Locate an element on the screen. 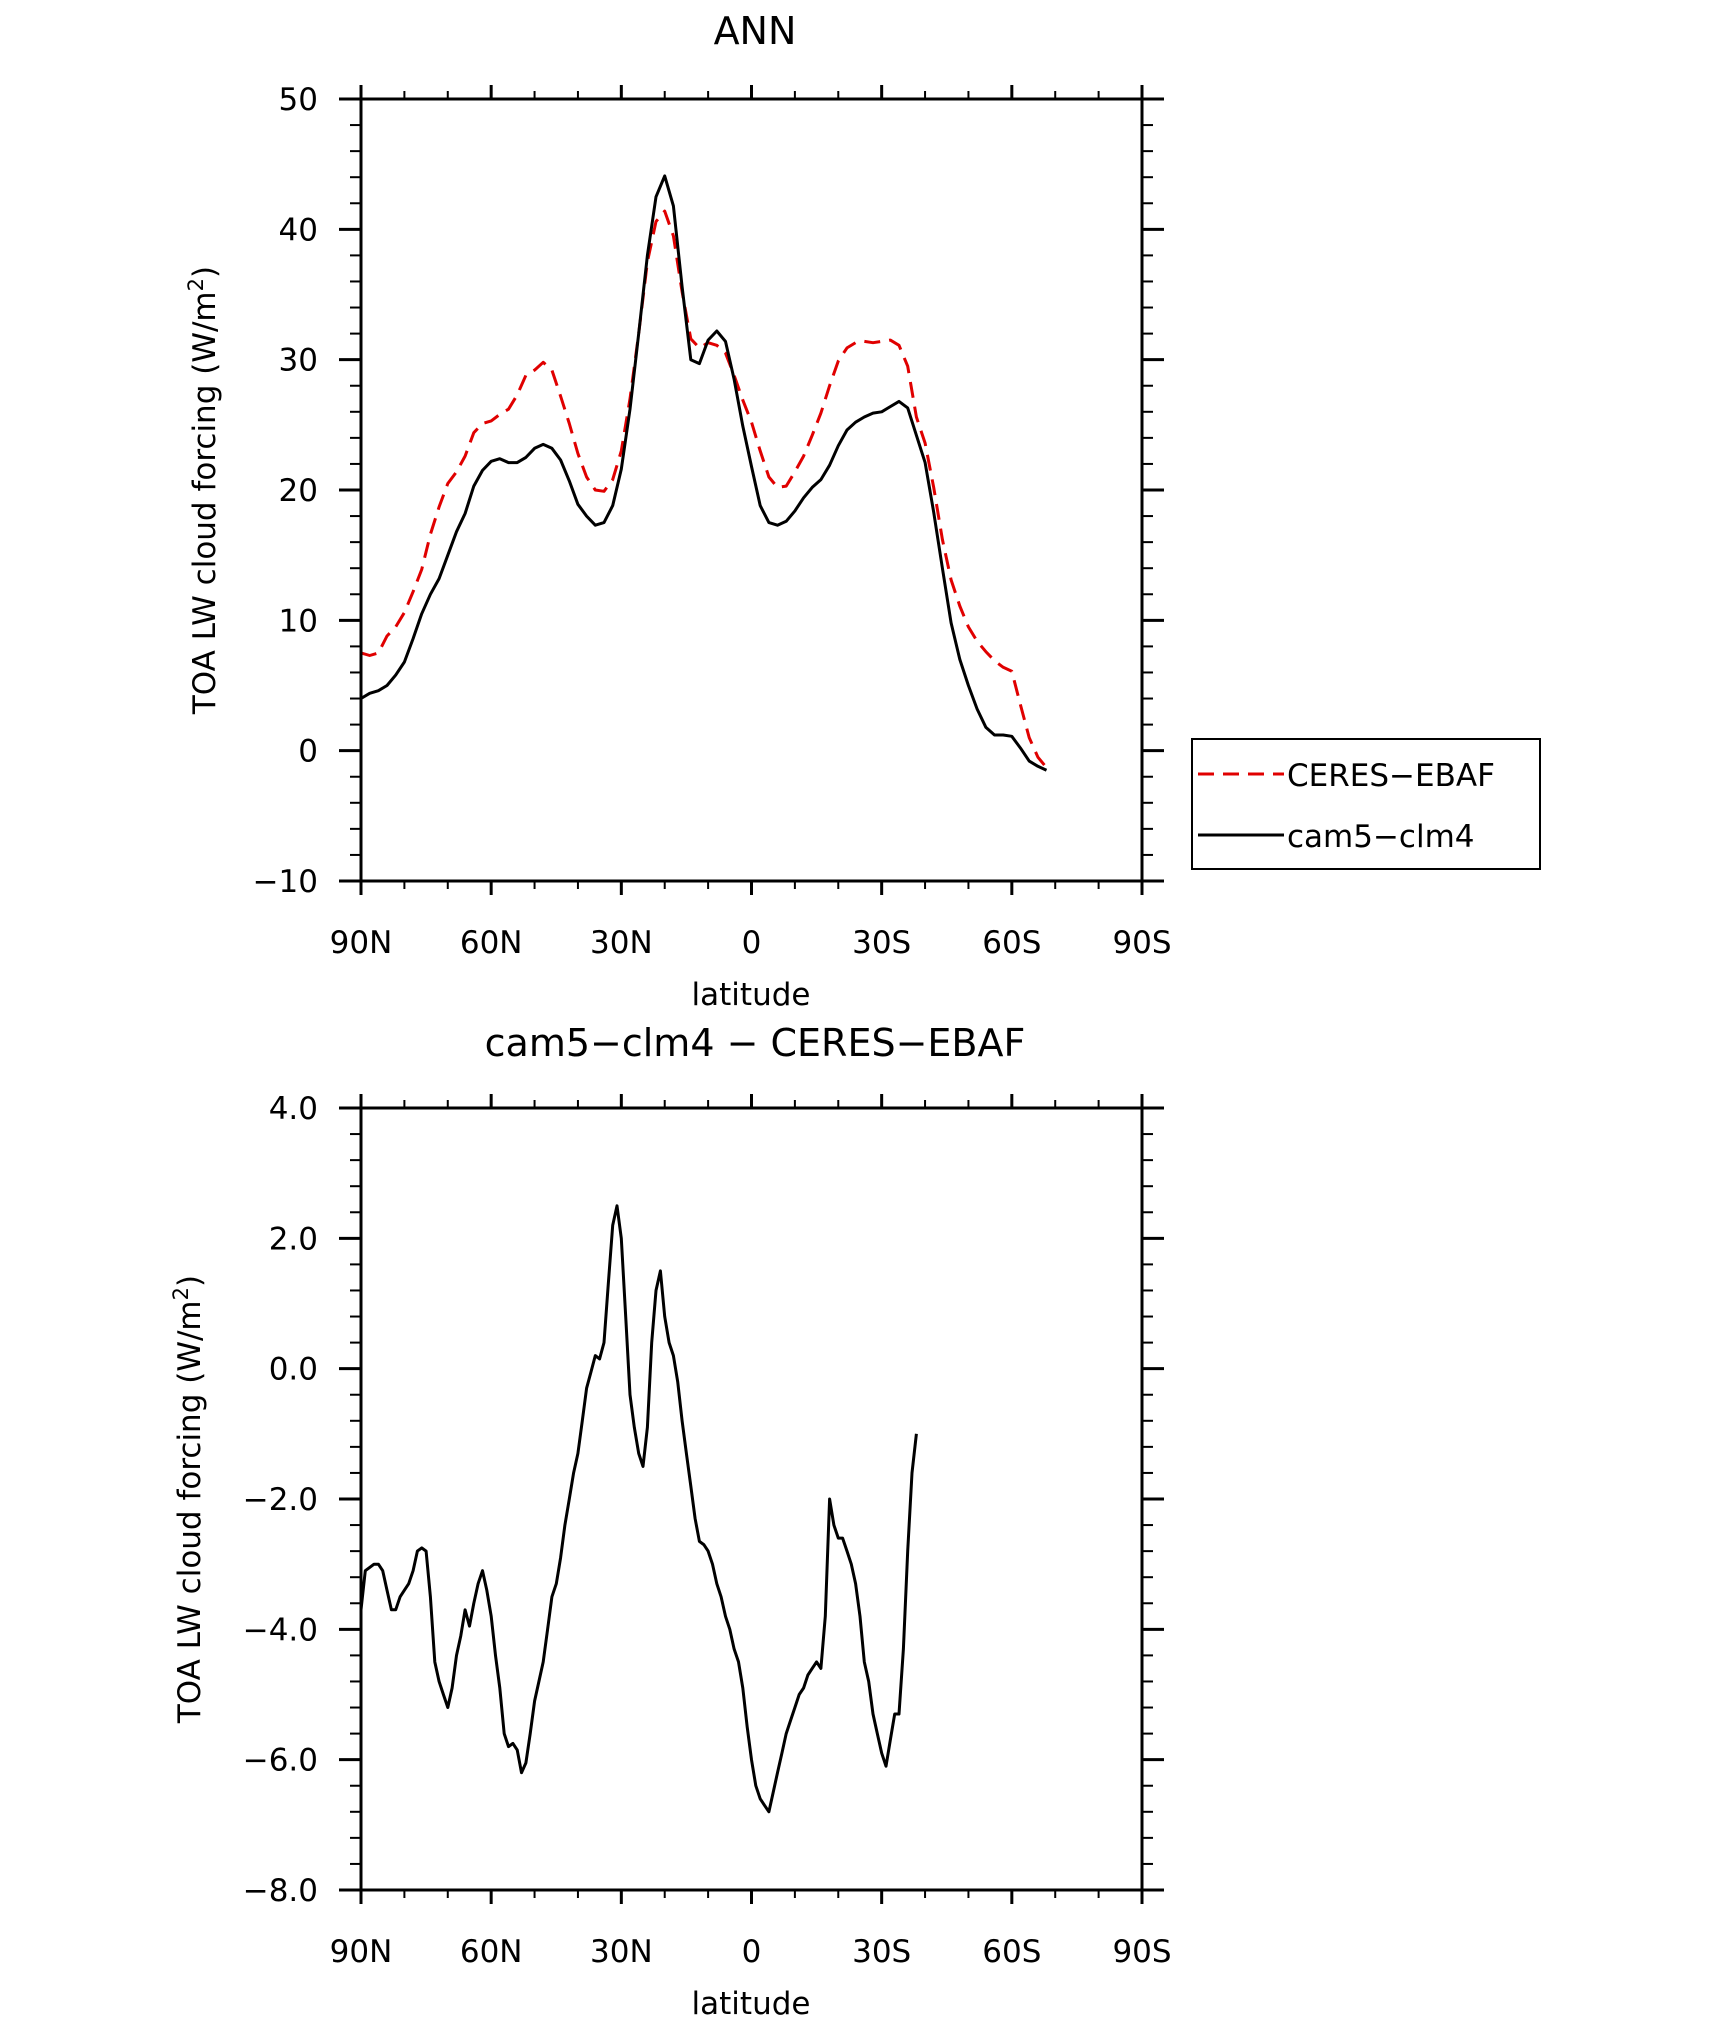  chart-2-series is located at coordinates (638, 1509).